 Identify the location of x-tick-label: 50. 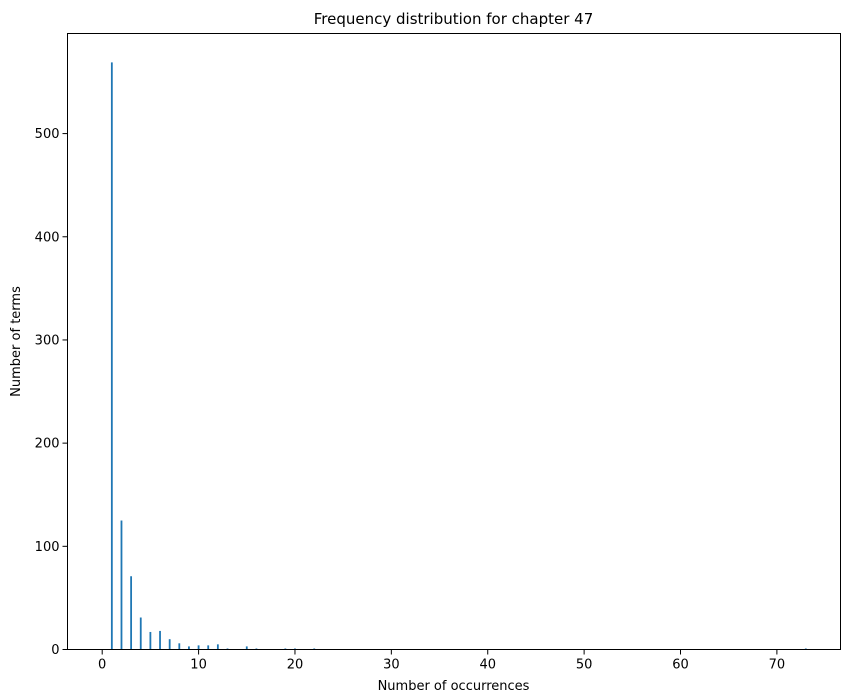
(584, 665).